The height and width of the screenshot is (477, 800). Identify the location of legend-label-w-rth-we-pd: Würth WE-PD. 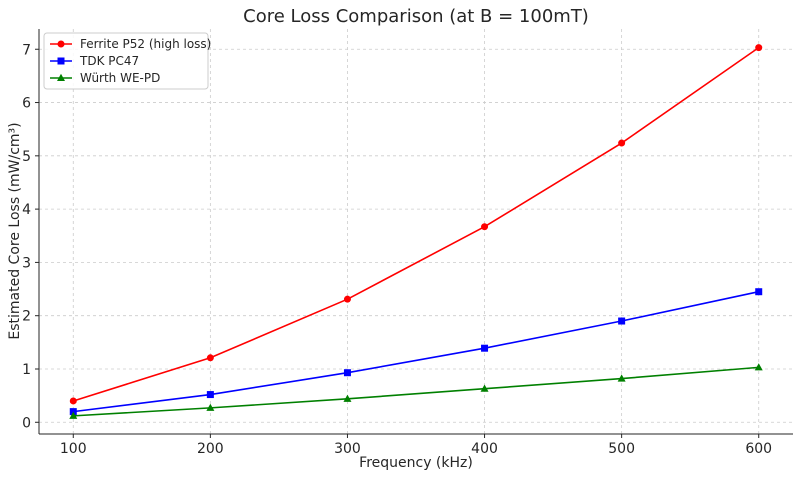
(120, 78).